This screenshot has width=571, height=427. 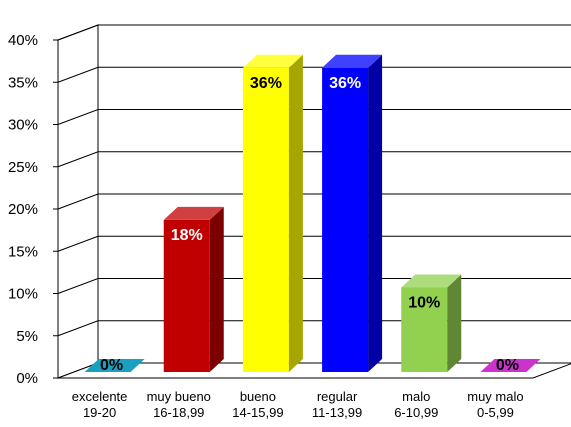 I want to click on data-label: 10%, so click(x=424, y=303).